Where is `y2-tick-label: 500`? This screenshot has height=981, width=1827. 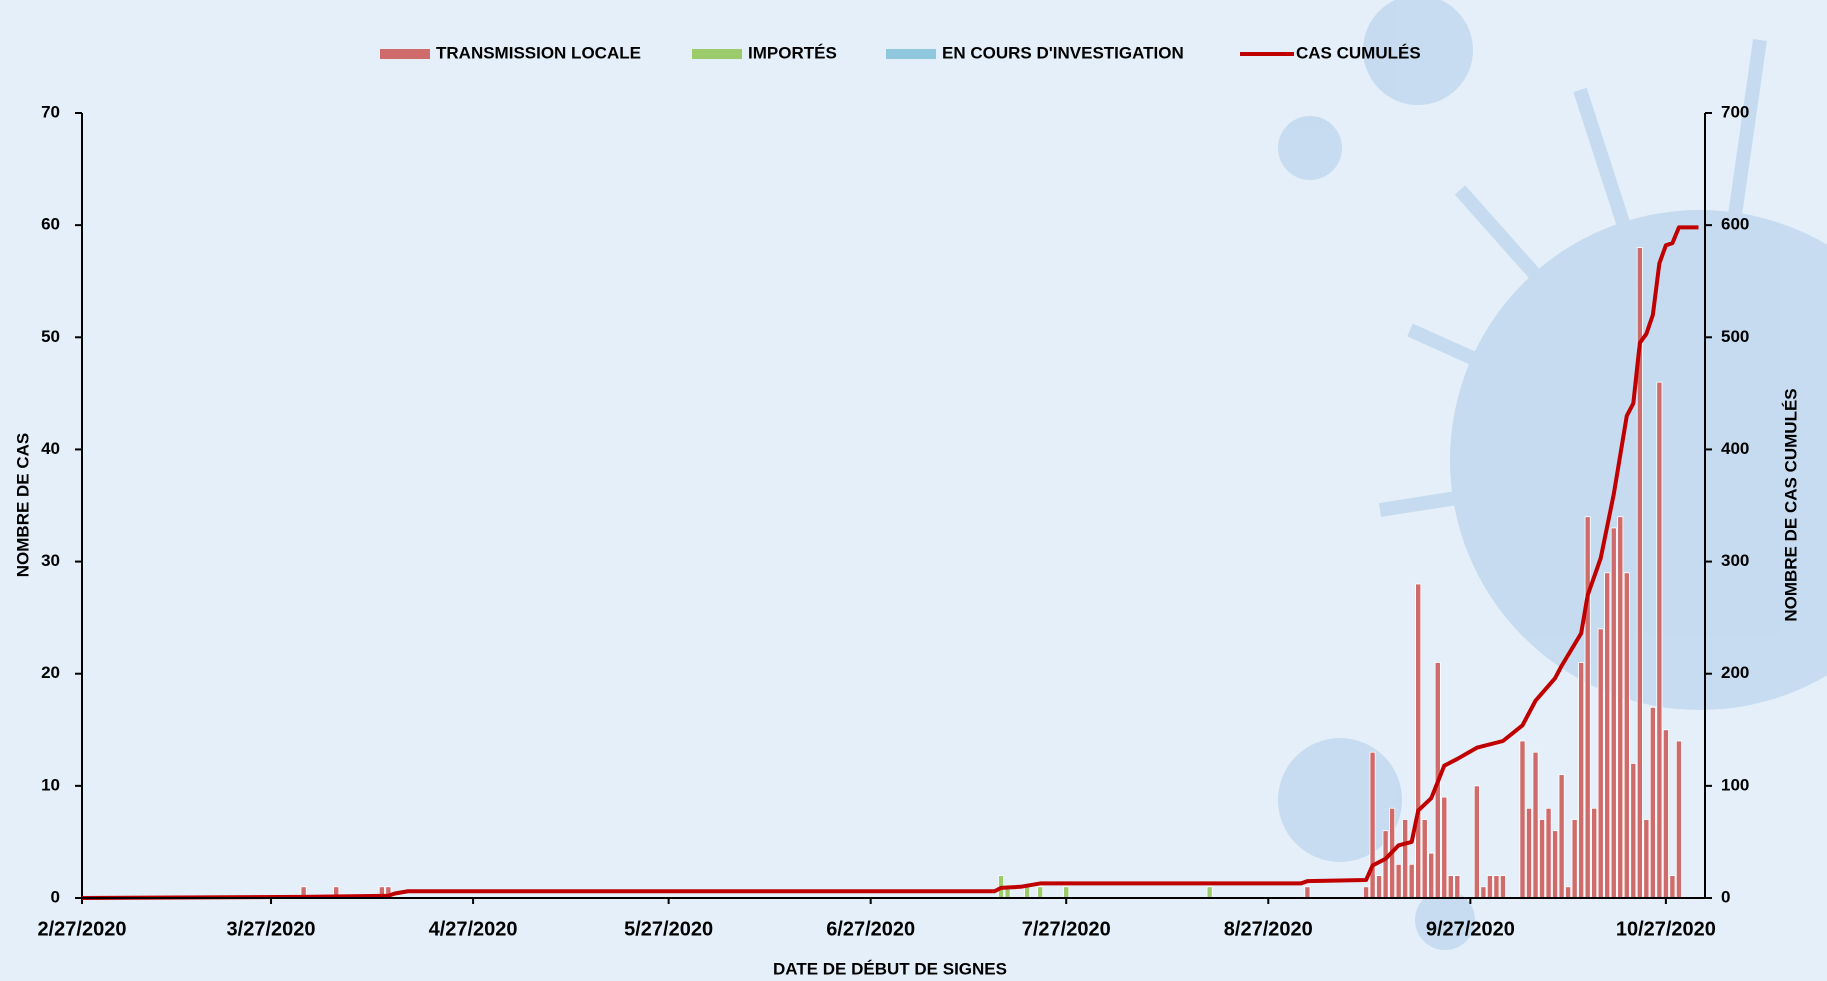
y2-tick-label: 500 is located at coordinates (1735, 336).